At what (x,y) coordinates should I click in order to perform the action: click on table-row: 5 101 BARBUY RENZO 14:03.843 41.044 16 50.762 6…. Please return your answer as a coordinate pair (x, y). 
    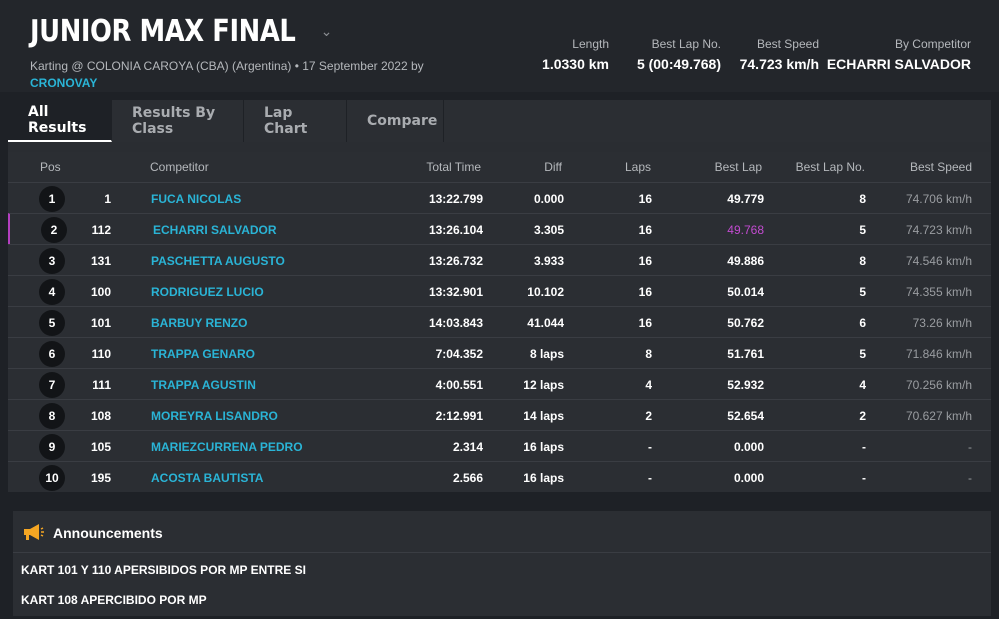
    Looking at the image, I should click on (499, 321).